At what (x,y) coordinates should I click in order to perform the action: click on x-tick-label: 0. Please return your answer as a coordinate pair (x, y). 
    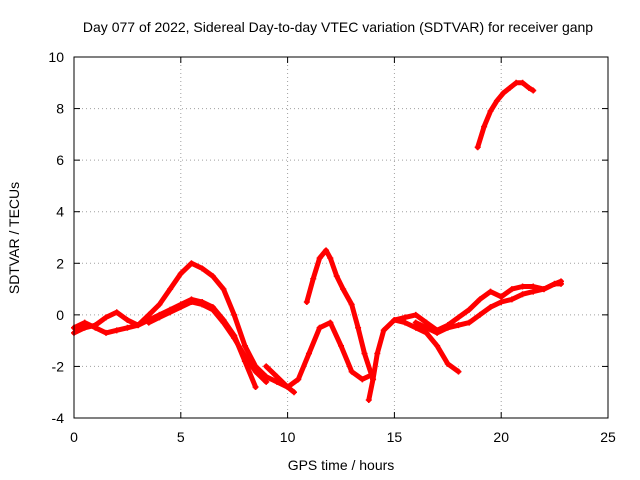
    Looking at the image, I should click on (74, 437).